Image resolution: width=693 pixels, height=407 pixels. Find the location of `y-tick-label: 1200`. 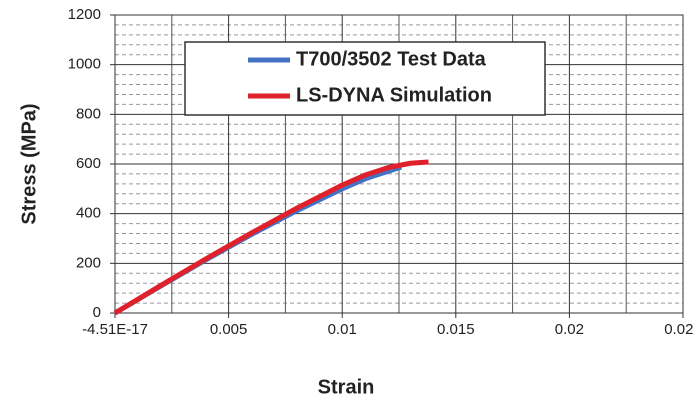

y-tick-label: 1200 is located at coordinates (84, 14).